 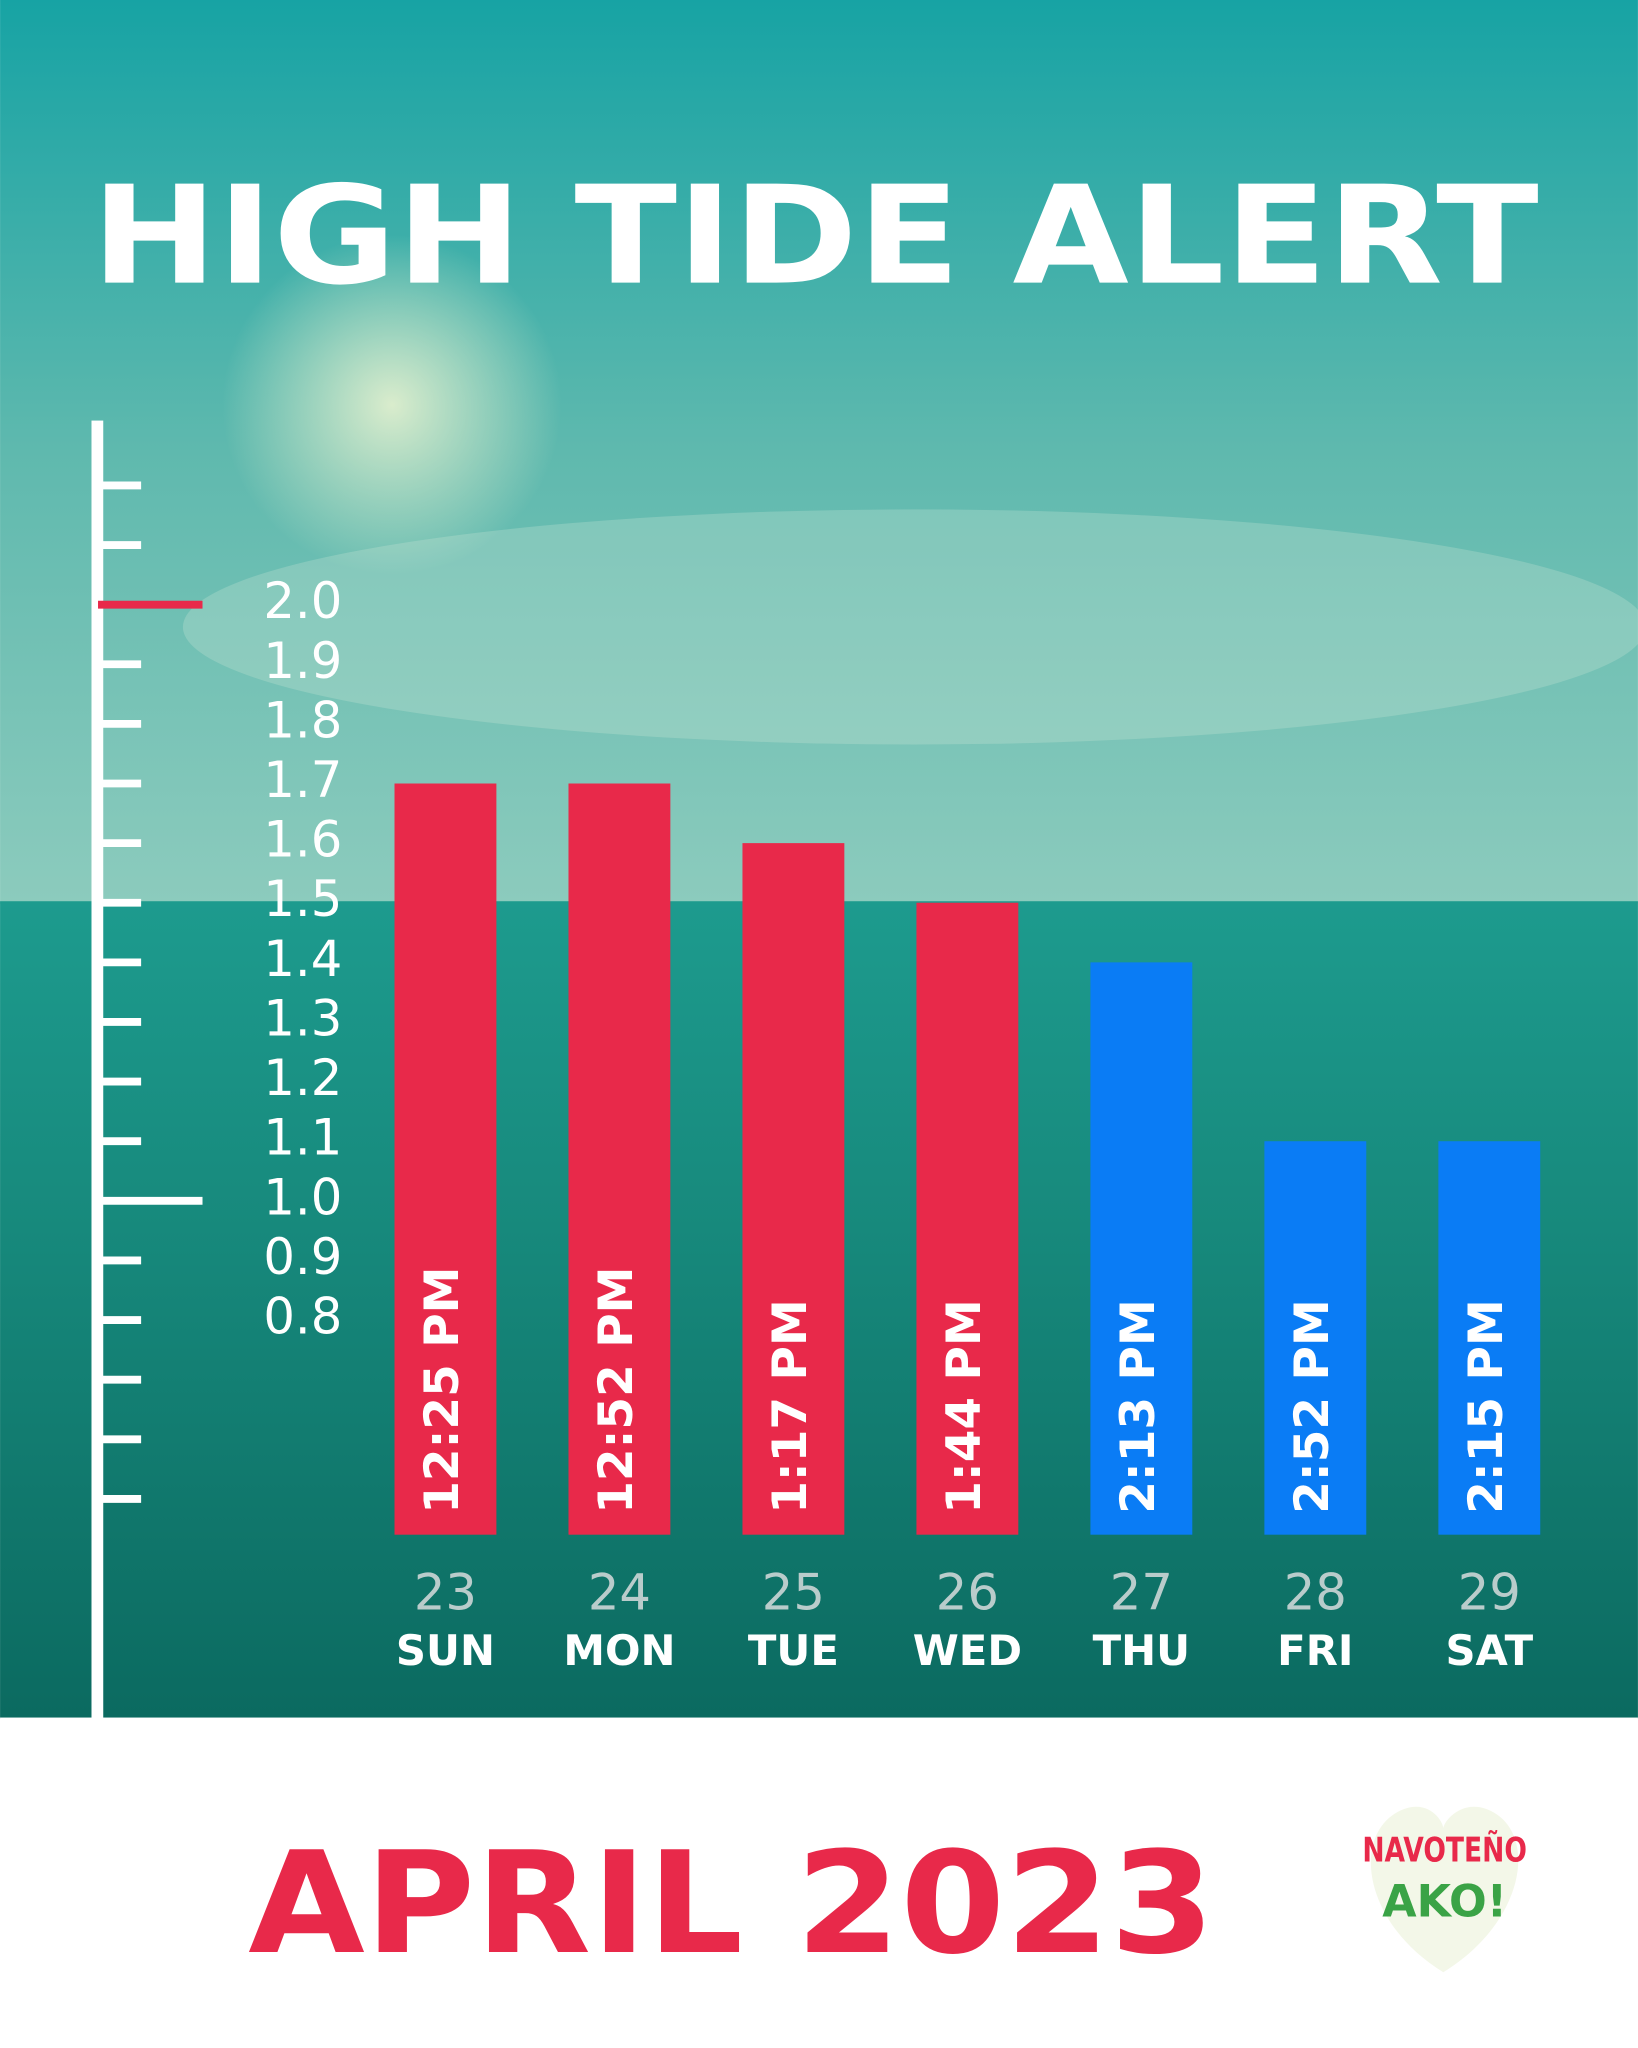 What do you see at coordinates (1141, 1593) in the screenshot?
I see `x-date-label: 27` at bounding box center [1141, 1593].